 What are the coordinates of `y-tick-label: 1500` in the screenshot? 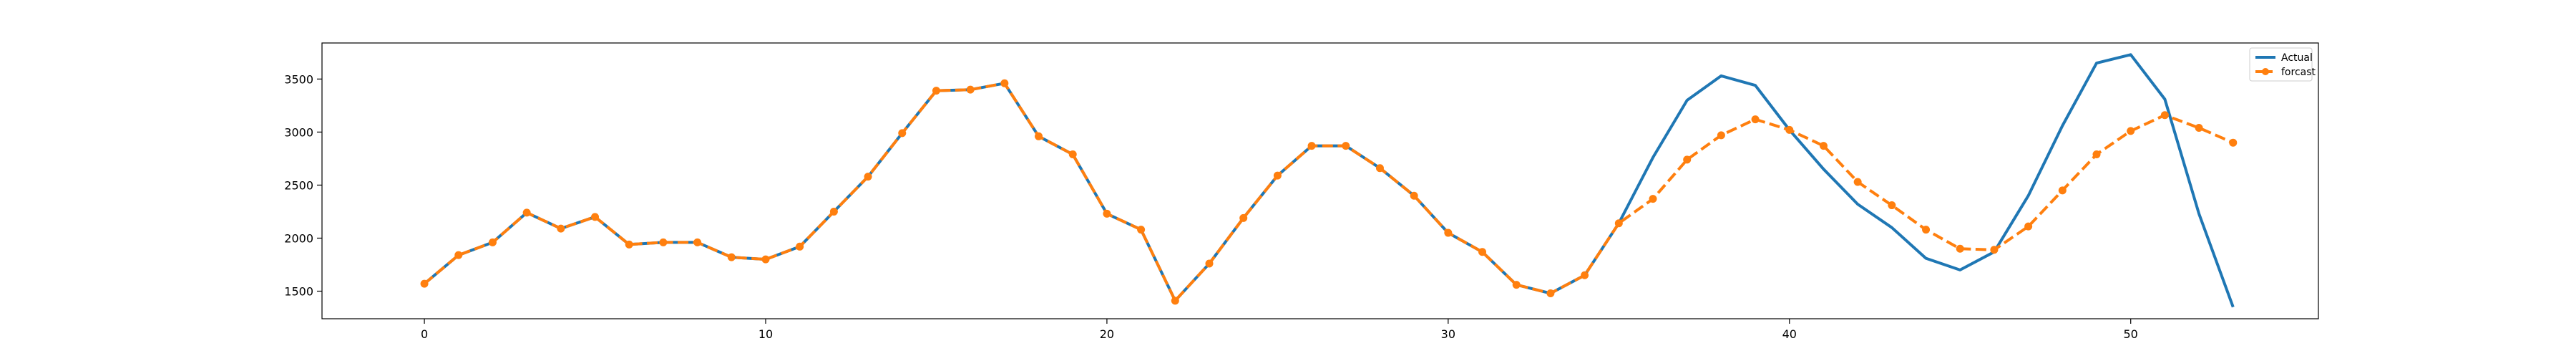 It's located at (298, 292).